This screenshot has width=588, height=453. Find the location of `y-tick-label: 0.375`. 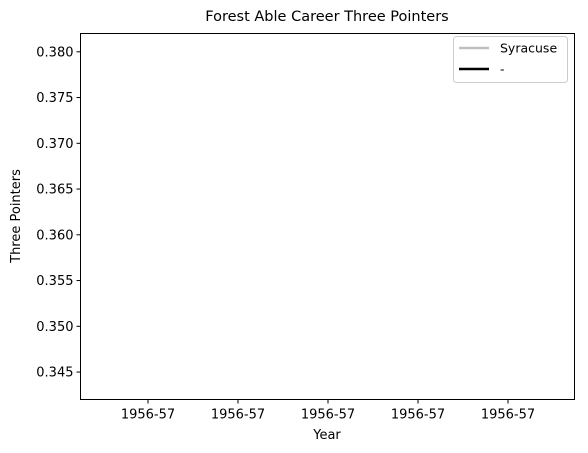

y-tick-label: 0.375 is located at coordinates (54, 98).